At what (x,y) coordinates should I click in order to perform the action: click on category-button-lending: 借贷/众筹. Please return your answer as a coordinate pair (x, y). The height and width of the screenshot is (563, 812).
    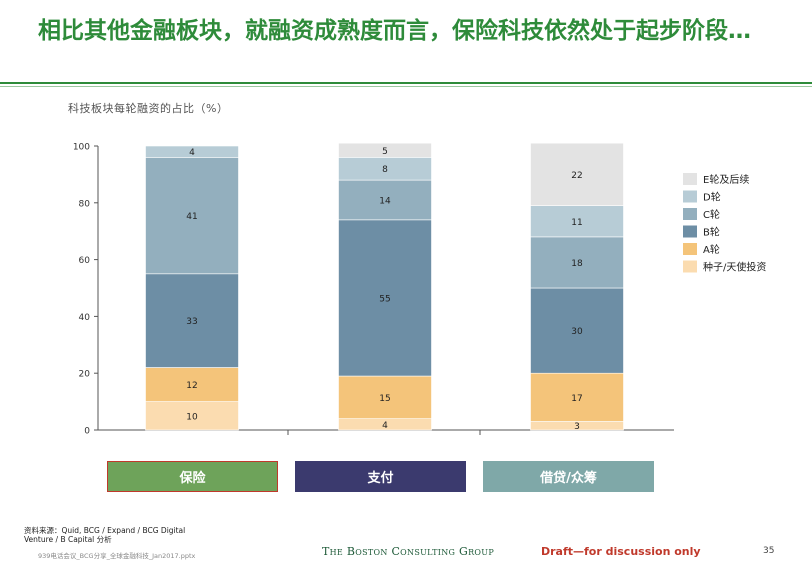
    Looking at the image, I should click on (568, 476).